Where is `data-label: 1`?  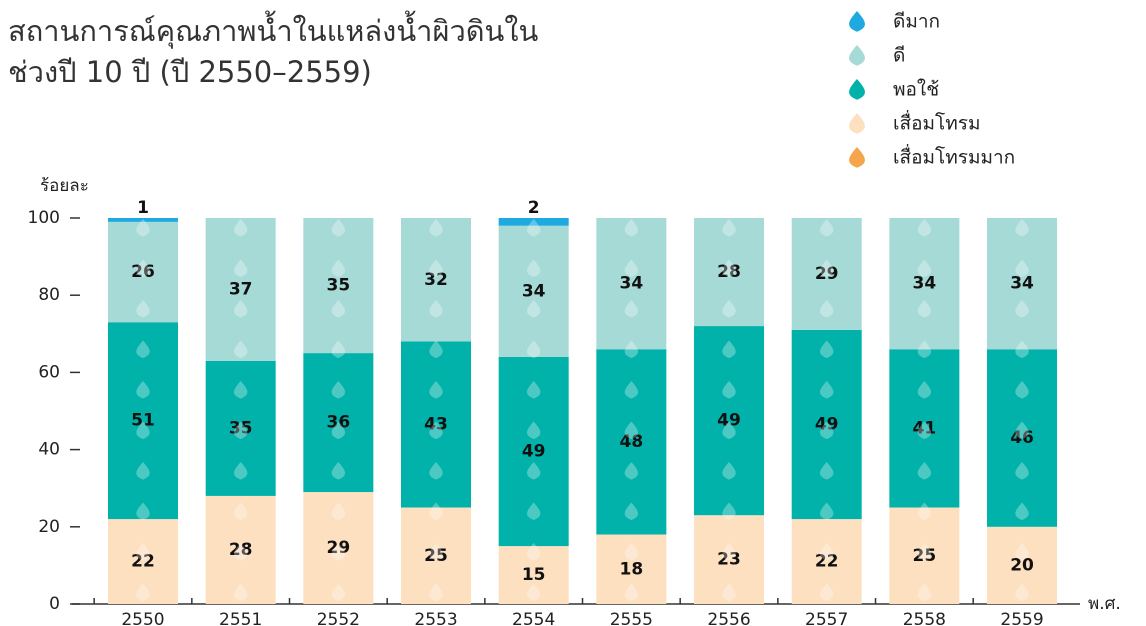 data-label: 1 is located at coordinates (143, 208).